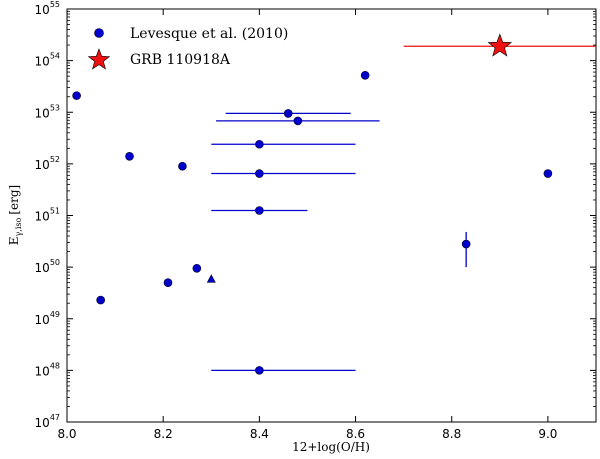 This screenshot has width=600, height=459. I want to click on x-tick-label: 8.0, so click(66, 434).